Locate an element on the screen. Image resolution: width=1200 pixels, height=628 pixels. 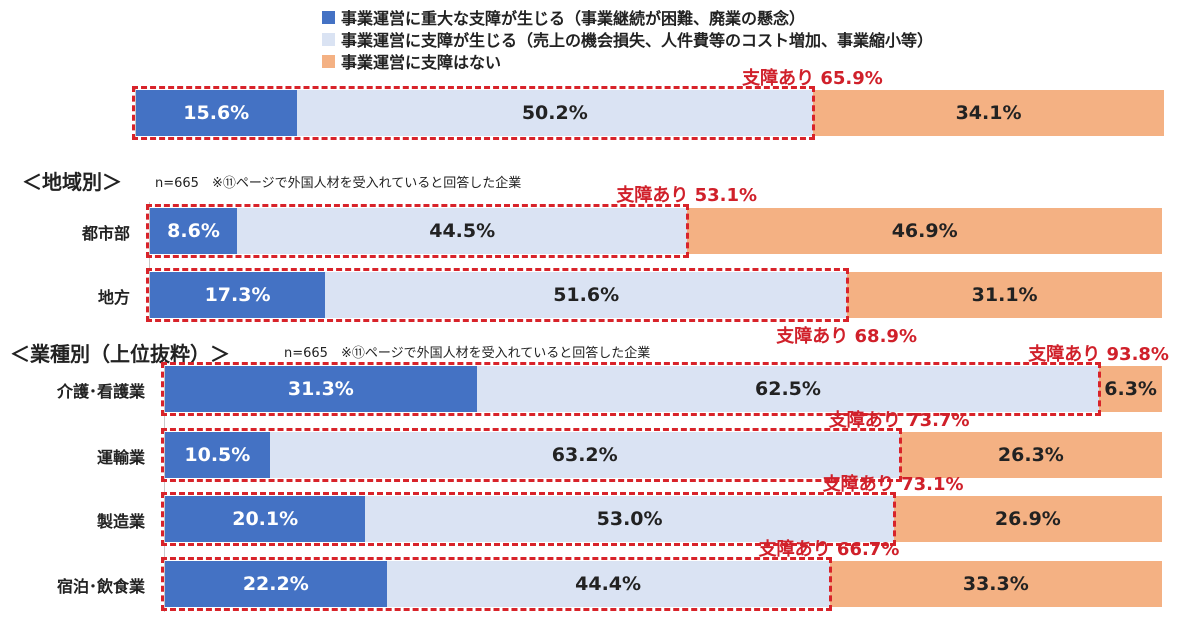
legend-label-severe: 事業運営に重大な支障が生じる（事業継続が困難、廃業の懸念） is located at coordinates (573, 18).